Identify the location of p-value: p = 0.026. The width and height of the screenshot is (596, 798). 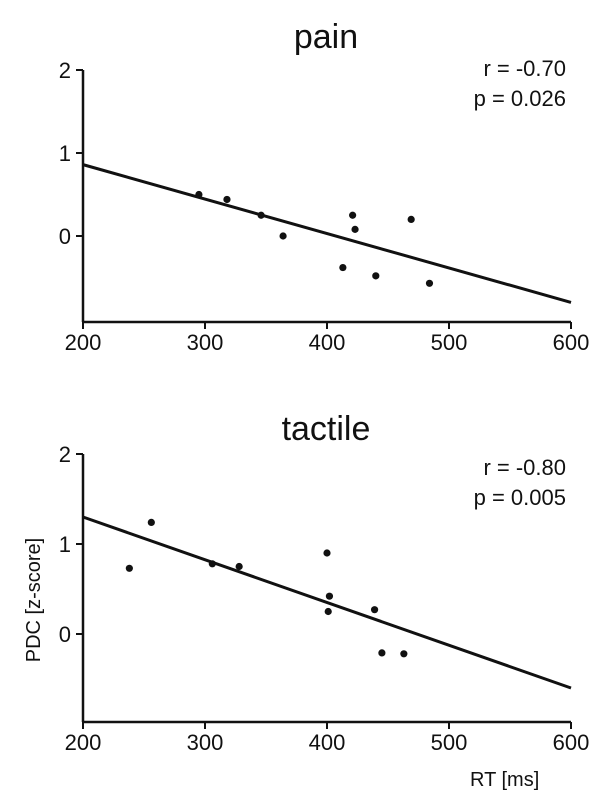
(520, 98).